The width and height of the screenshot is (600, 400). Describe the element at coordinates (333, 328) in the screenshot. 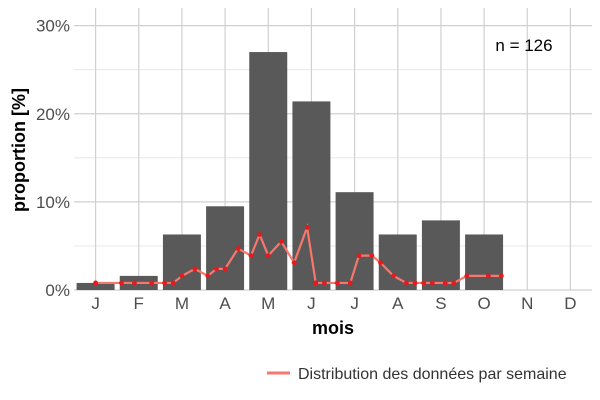

I see `x-axis-label: mois` at that location.